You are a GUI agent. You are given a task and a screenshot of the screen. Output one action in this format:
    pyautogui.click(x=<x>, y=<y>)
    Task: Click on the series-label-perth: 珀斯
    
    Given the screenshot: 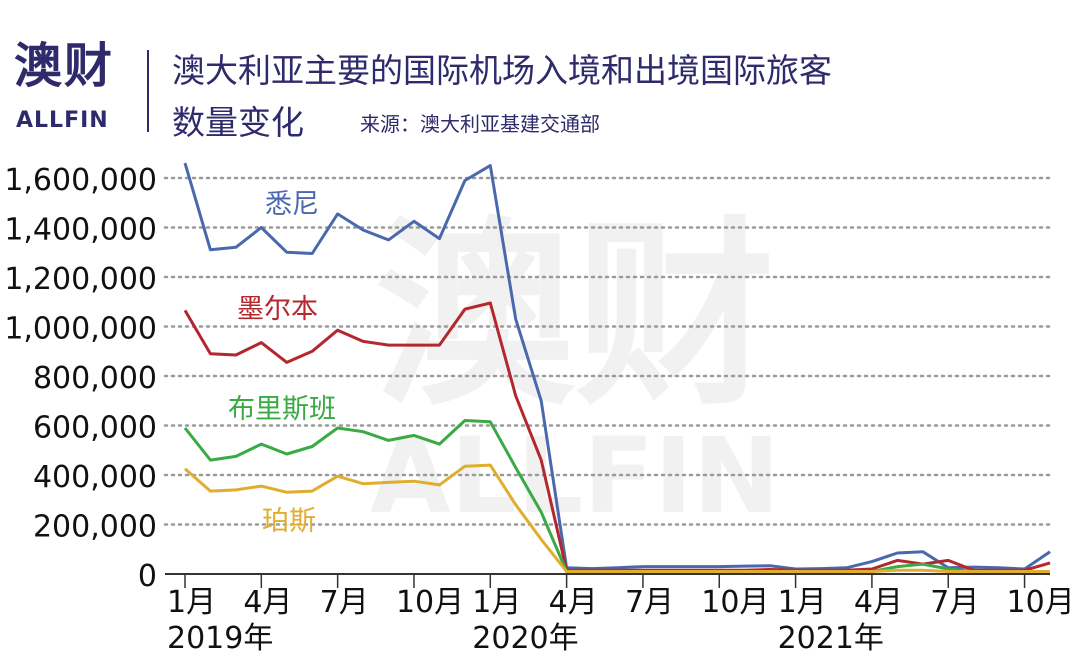 What is the action you would take?
    pyautogui.click(x=289, y=521)
    